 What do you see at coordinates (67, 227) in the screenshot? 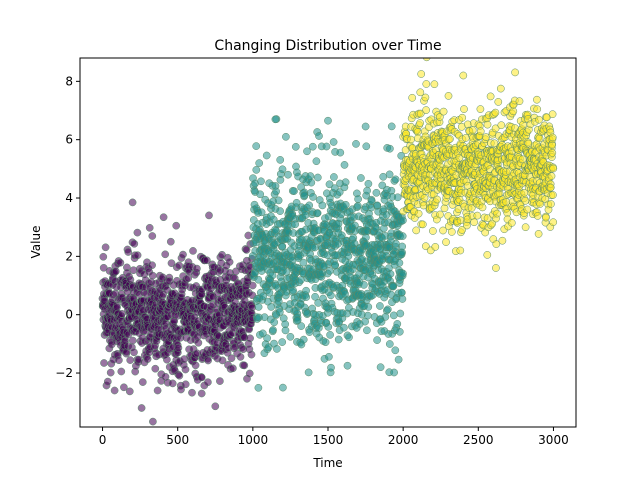
I see `y-axis: −2 0 2 4 6 8` at bounding box center [67, 227].